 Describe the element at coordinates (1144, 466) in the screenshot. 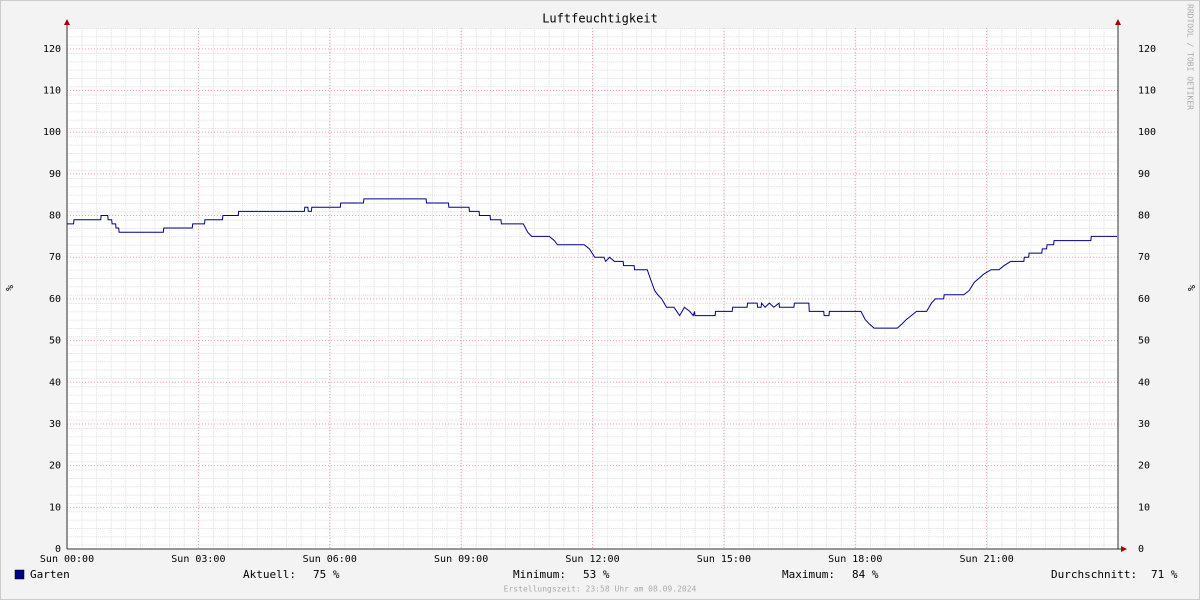

I see `y2-tick-label: 20` at that location.